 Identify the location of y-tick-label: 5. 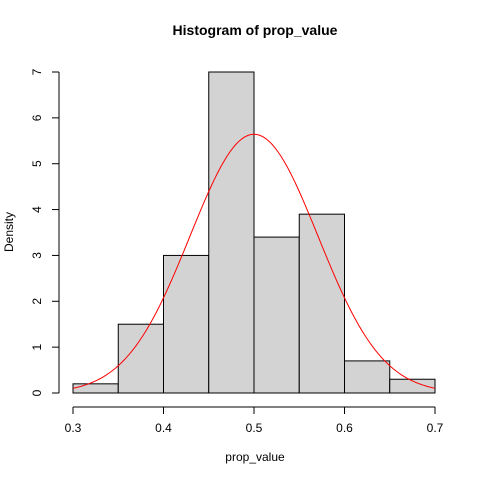
(37, 163).